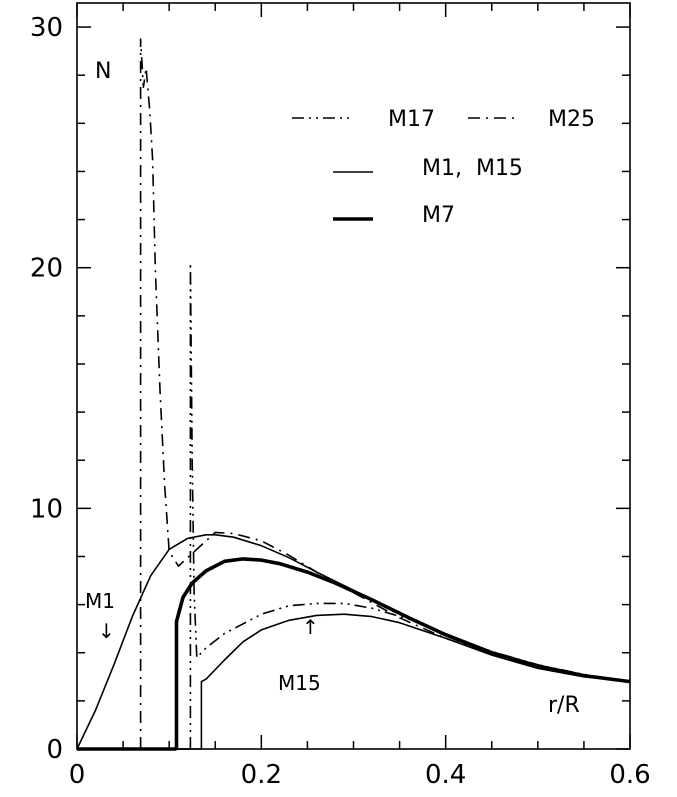  I want to click on ylabel: N, so click(103, 71).